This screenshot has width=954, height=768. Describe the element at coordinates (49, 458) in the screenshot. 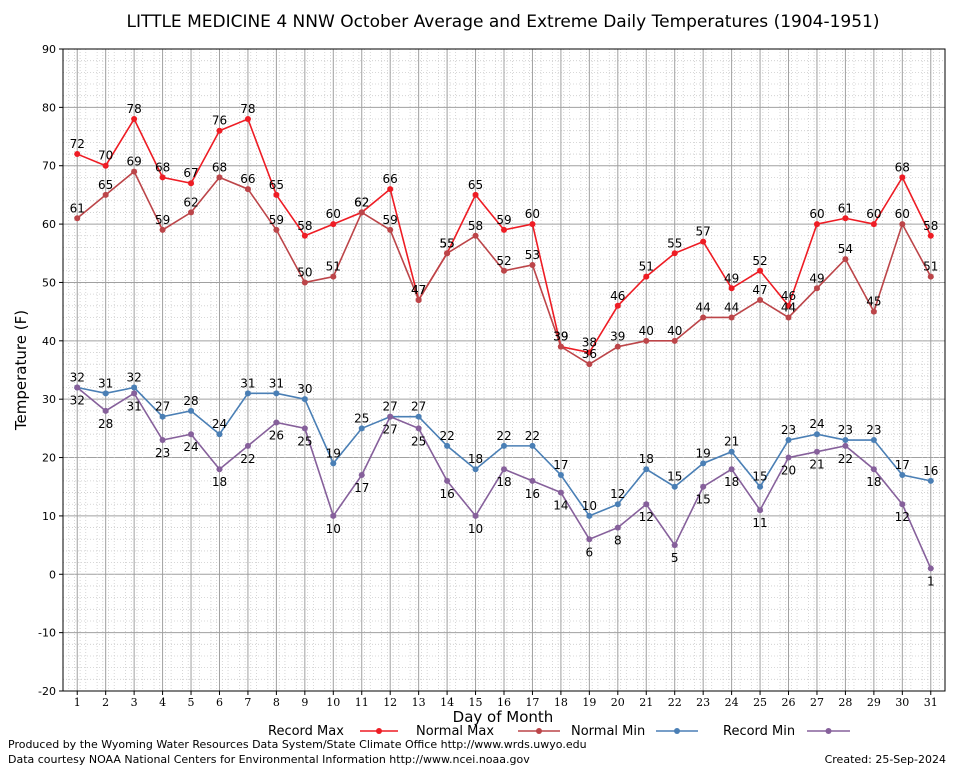

I see `y-tick-label: 20` at that location.